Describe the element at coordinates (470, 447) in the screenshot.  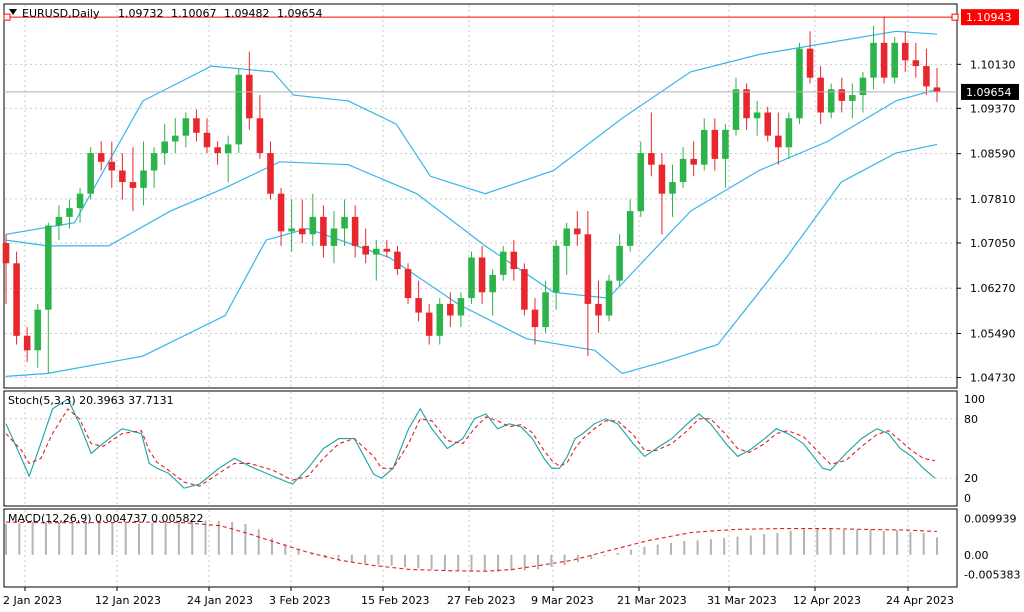
I see `stochastic-signal-line` at that location.